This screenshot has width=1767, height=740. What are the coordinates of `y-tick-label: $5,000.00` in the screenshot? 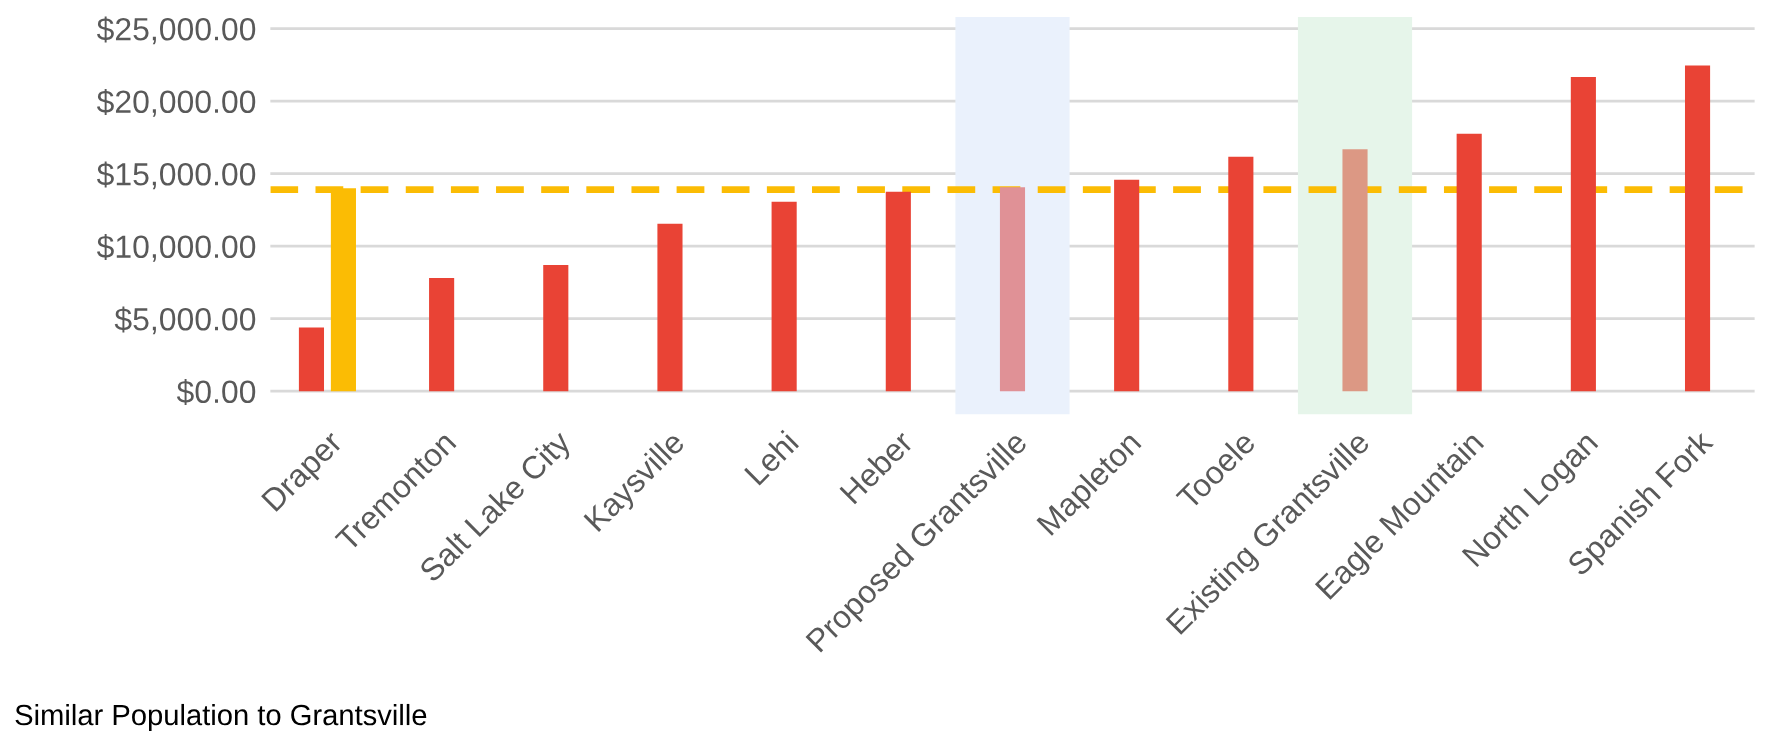 It's located at (185, 320).